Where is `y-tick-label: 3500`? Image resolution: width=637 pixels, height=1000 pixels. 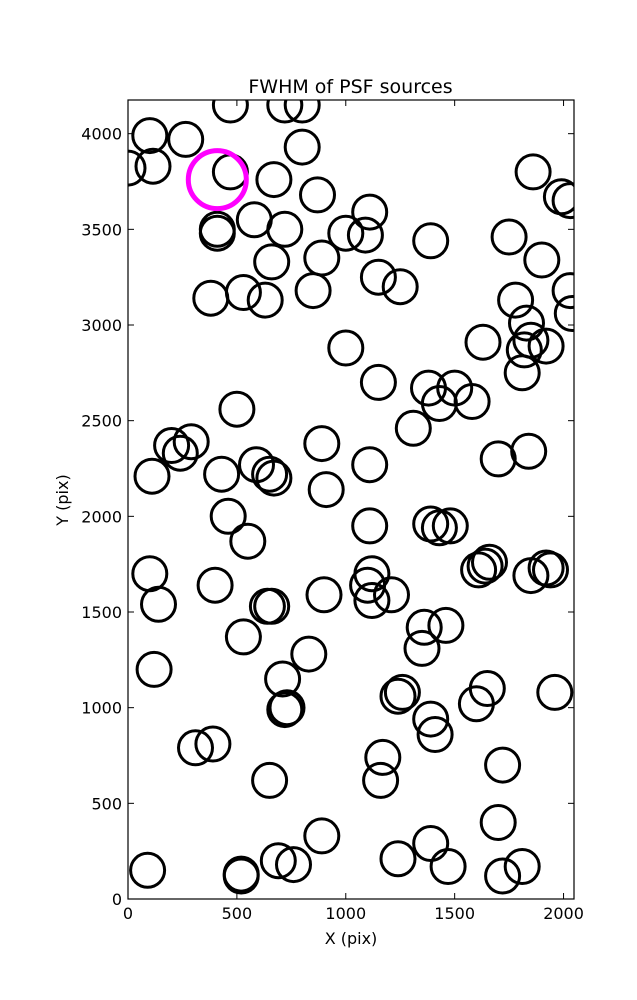
y-tick-label: 3500 is located at coordinates (101, 229).